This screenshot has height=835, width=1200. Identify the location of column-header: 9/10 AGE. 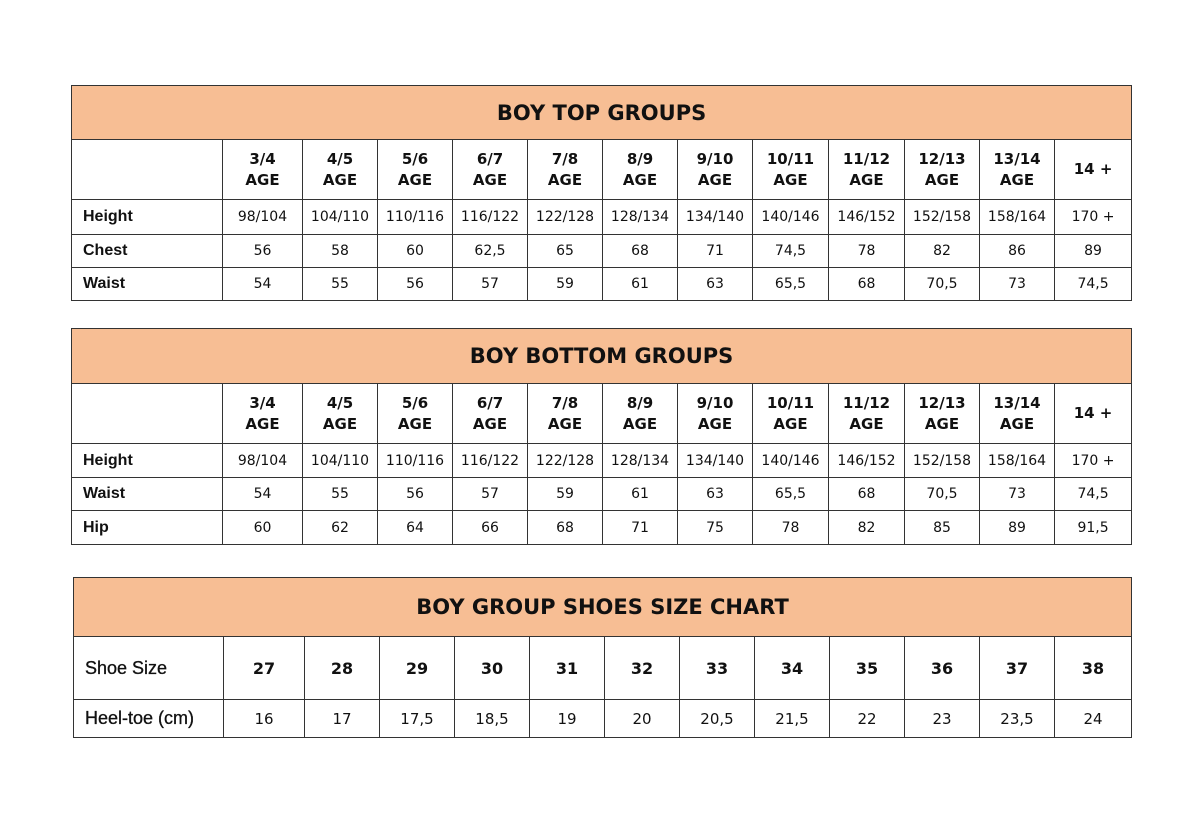
(715, 169).